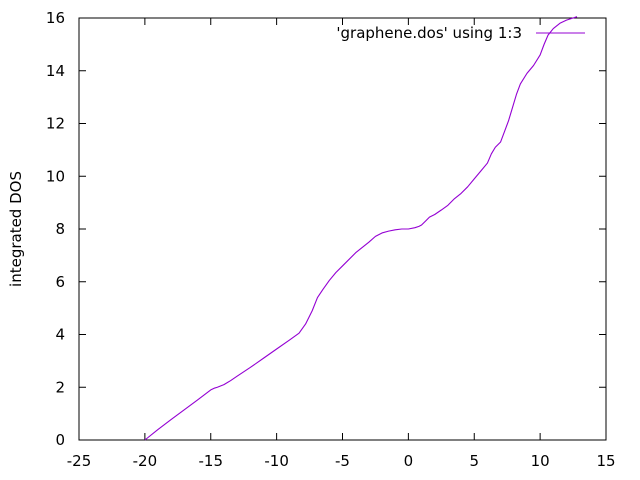 The image size is (640, 480). Describe the element at coordinates (342, 461) in the screenshot. I see `x-tick-label: -5` at that location.